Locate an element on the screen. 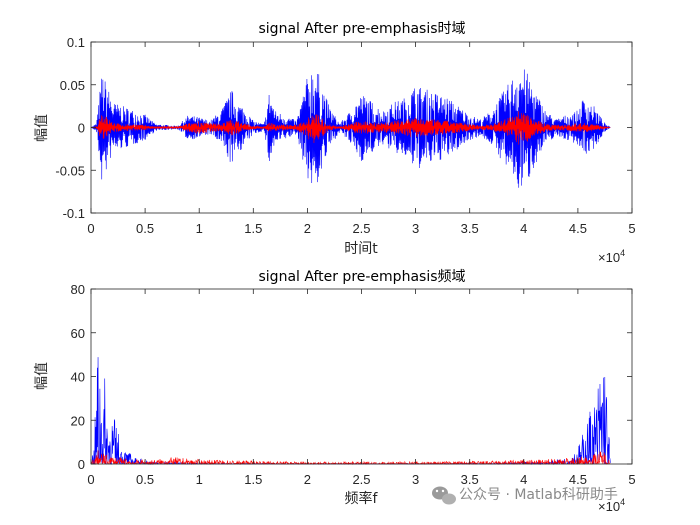 The height and width of the screenshot is (525, 700). freq-x-multiplier-base: ×10 is located at coordinates (609, 506).